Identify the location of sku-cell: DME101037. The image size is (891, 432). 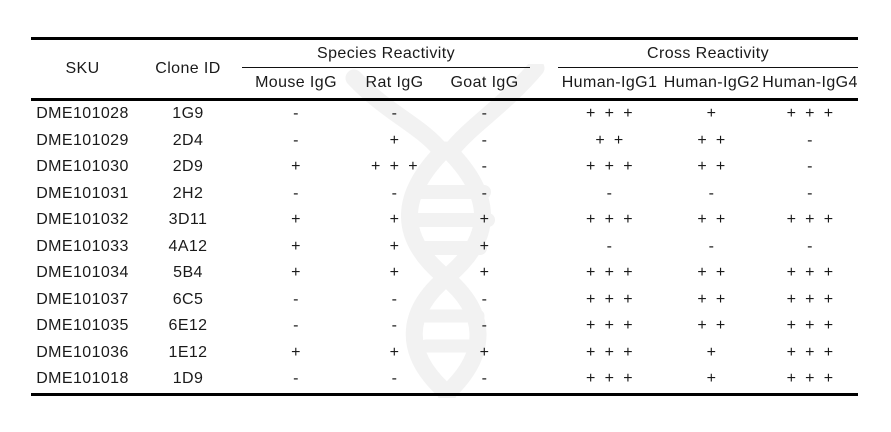
(82, 299).